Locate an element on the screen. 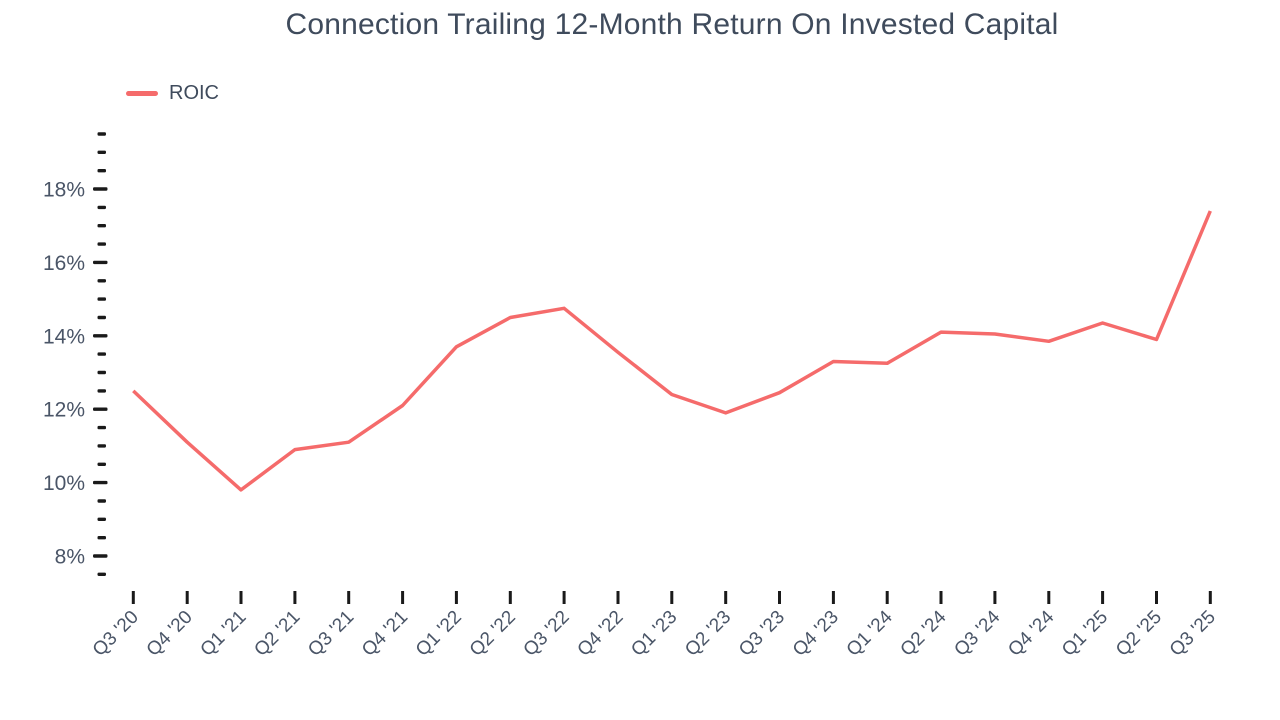  x-tick-label: Q3 '22 is located at coordinates (547, 634).